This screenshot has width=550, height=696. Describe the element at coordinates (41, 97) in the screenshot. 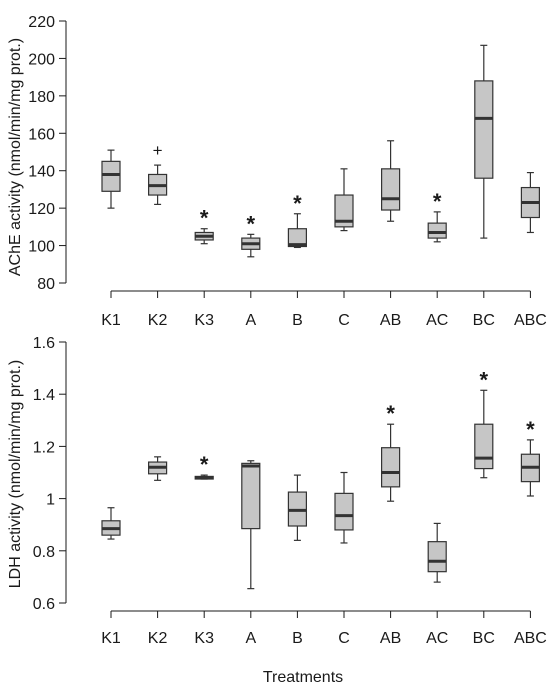

I see `ache-y-tick-label: 180` at that location.